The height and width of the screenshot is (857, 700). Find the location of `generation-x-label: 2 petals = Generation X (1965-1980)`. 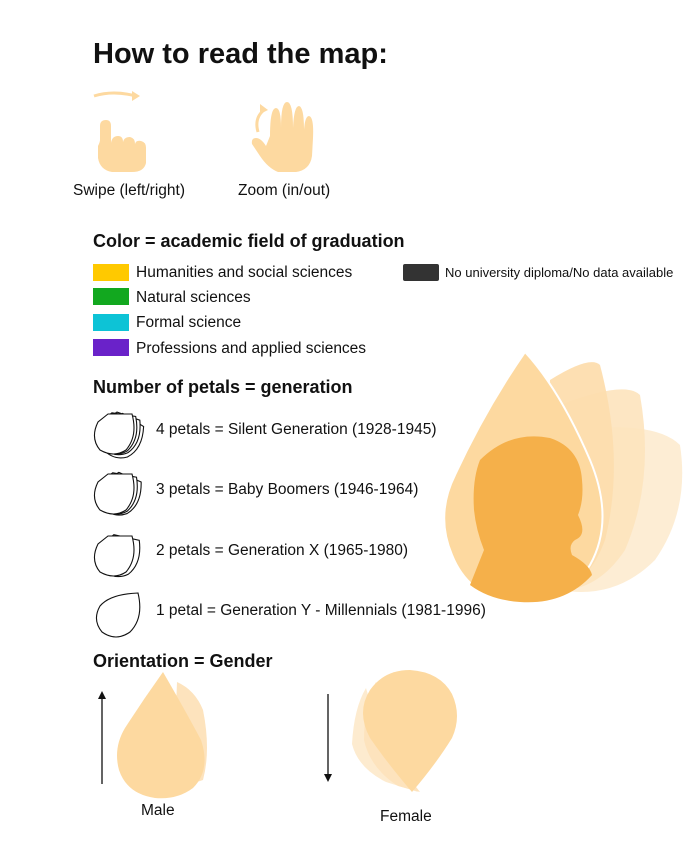

generation-x-label: 2 petals = Generation X (1965-1980) is located at coordinates (282, 550).